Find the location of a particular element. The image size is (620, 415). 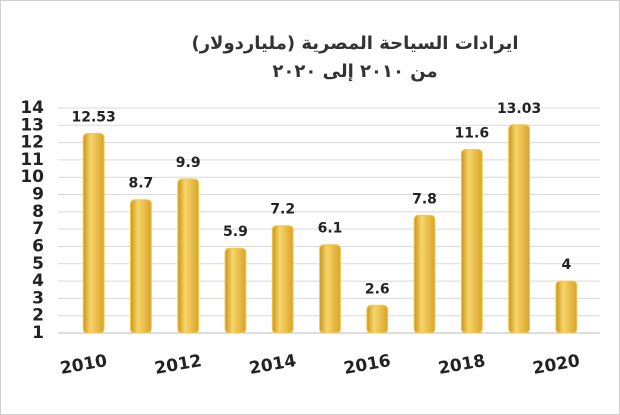

value-label: 13.03 is located at coordinates (519, 109).